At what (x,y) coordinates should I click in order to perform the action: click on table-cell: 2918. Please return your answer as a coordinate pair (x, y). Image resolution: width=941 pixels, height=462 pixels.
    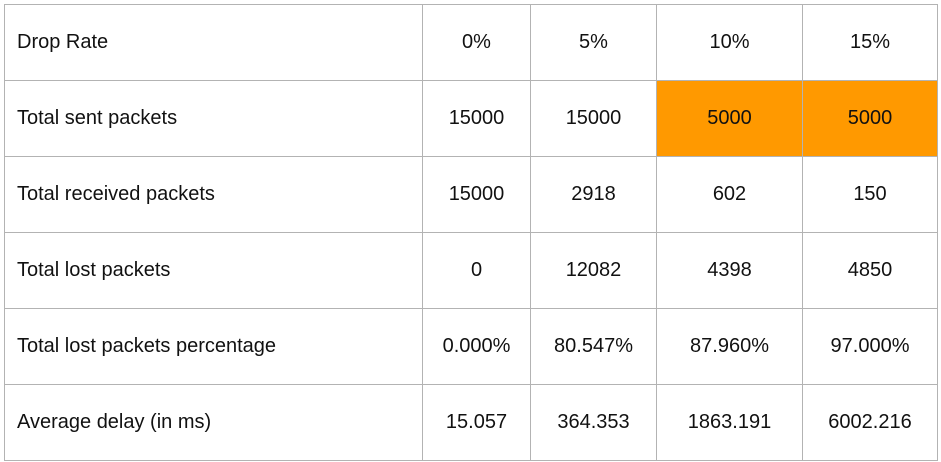
    Looking at the image, I should click on (593, 194).